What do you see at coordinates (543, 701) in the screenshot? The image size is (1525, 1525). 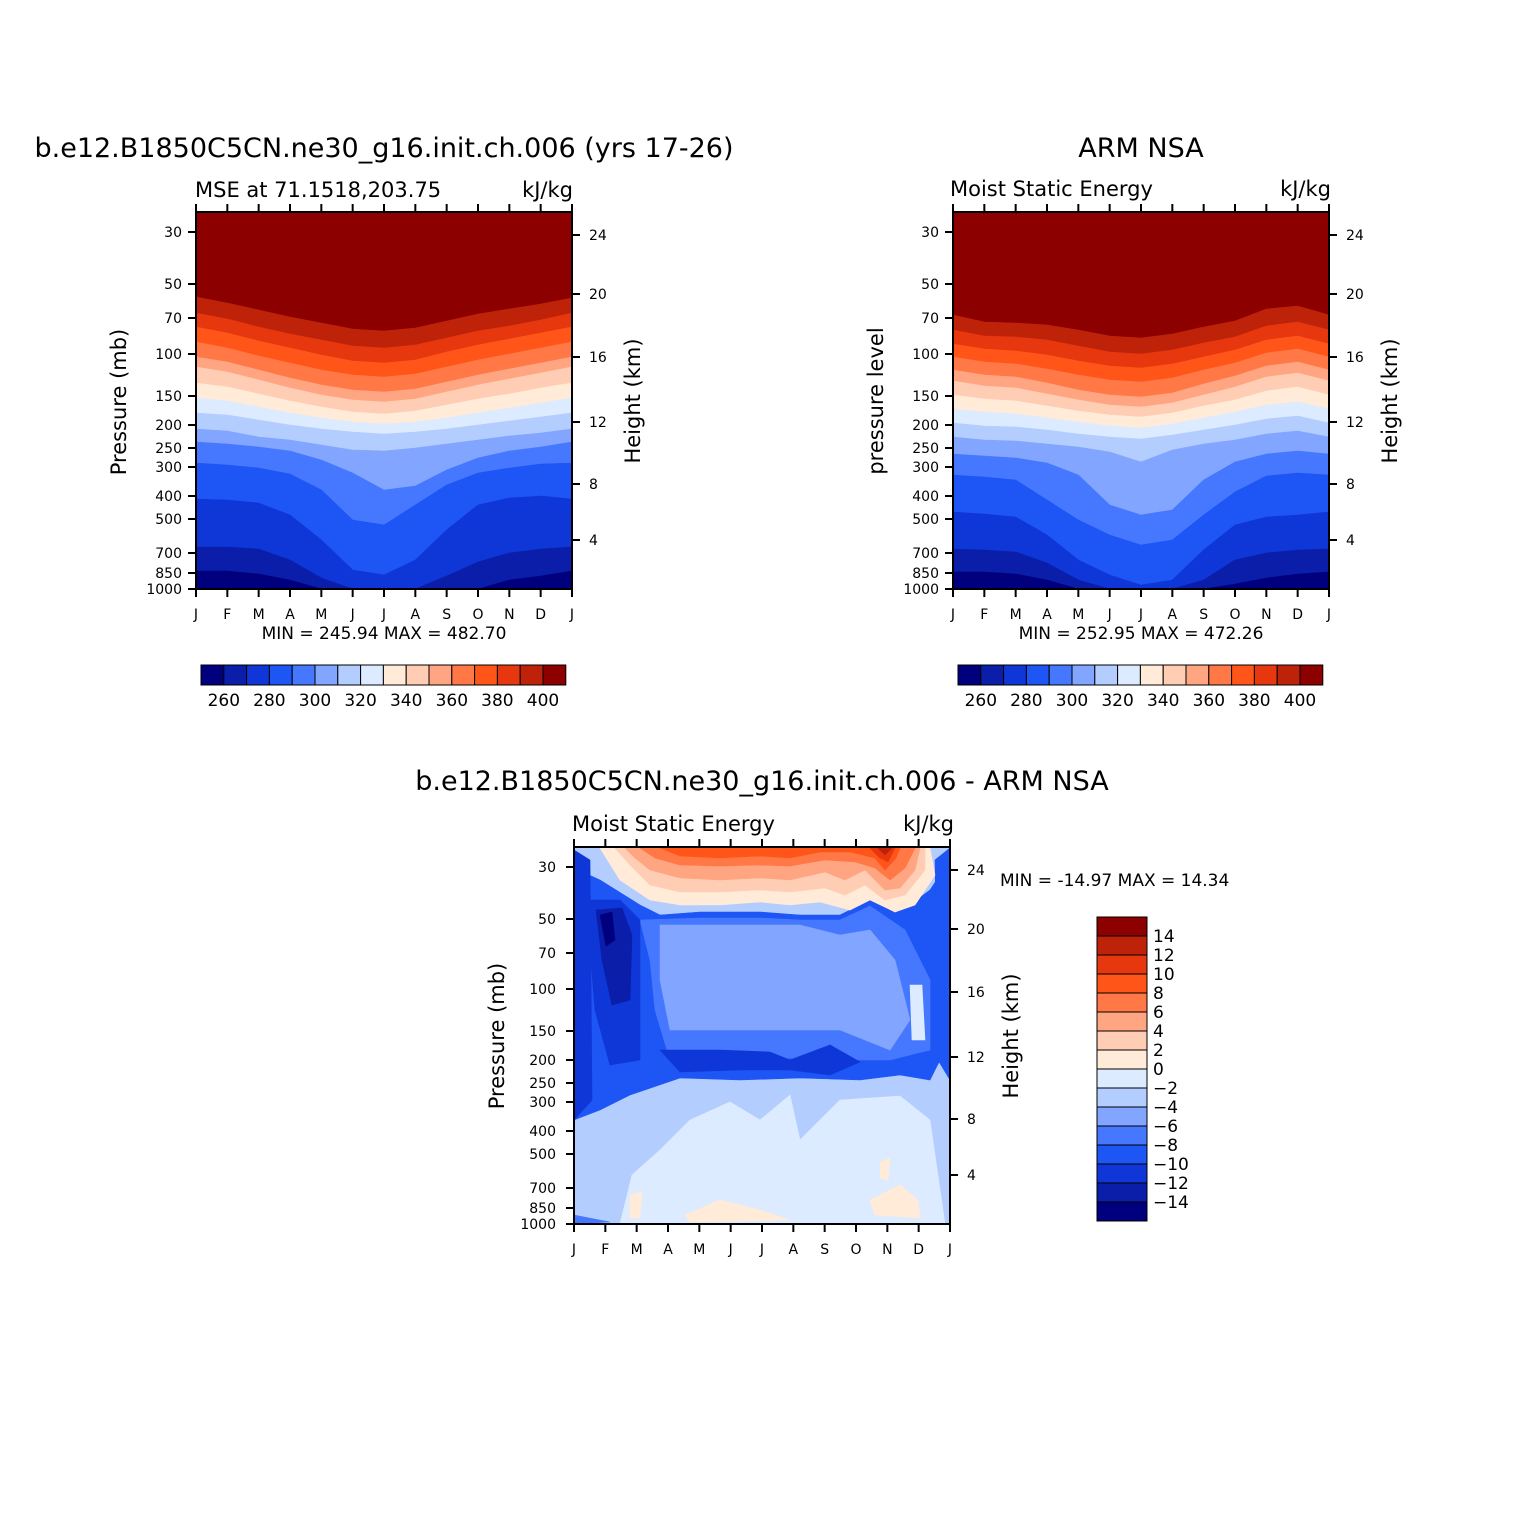 I see `colorbar-label: 400` at bounding box center [543, 701].